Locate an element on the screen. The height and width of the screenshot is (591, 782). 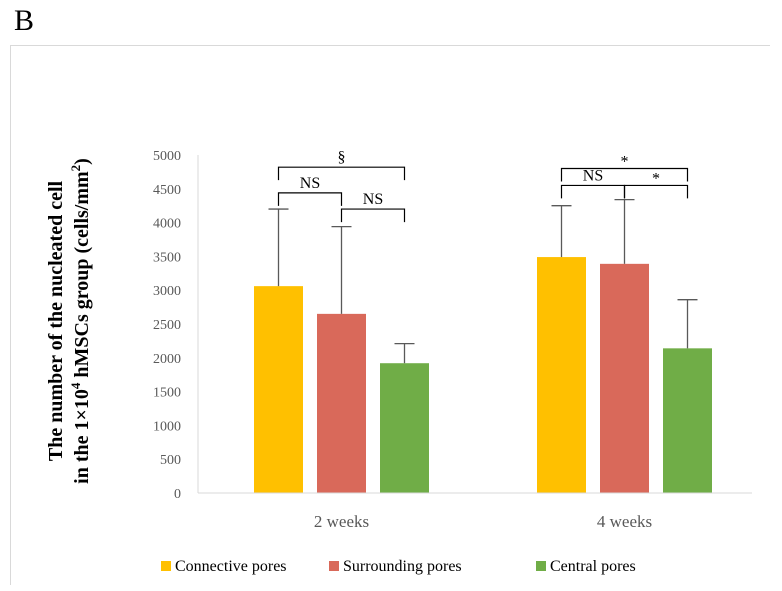
panel-label: B is located at coordinates (24, 20).